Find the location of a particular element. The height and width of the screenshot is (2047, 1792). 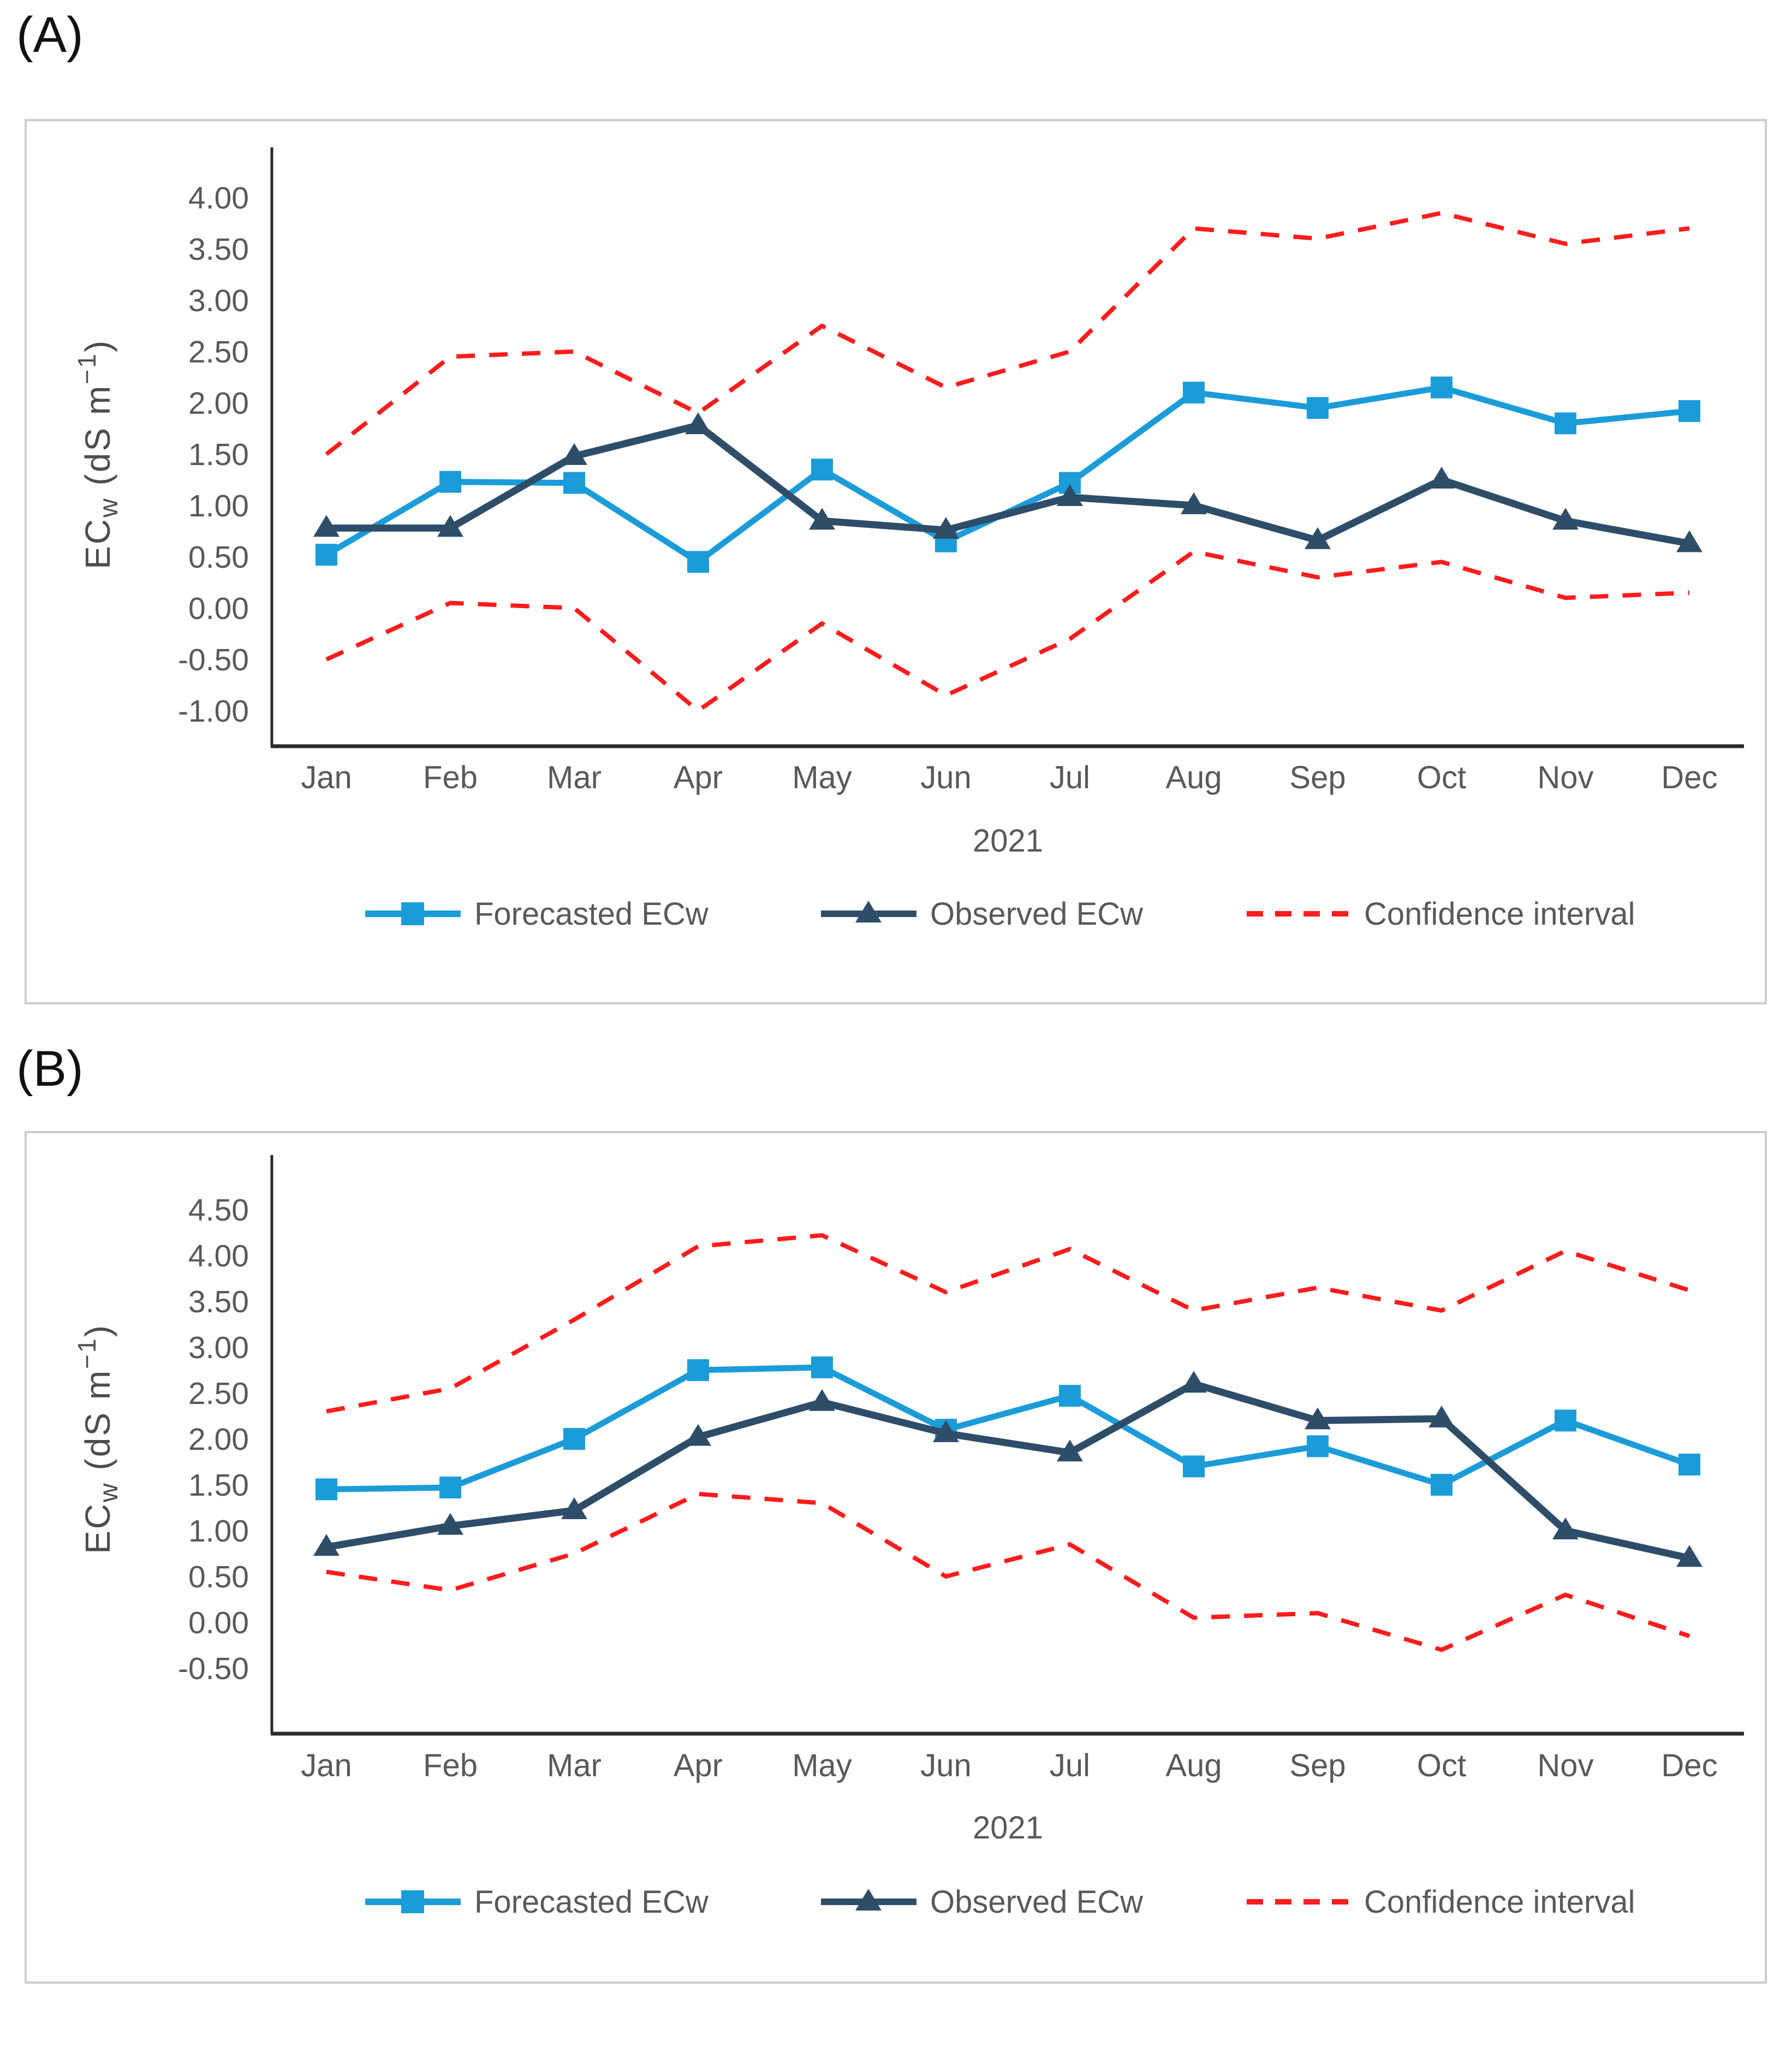

y-tick-label: 1.00 is located at coordinates (218, 1531).